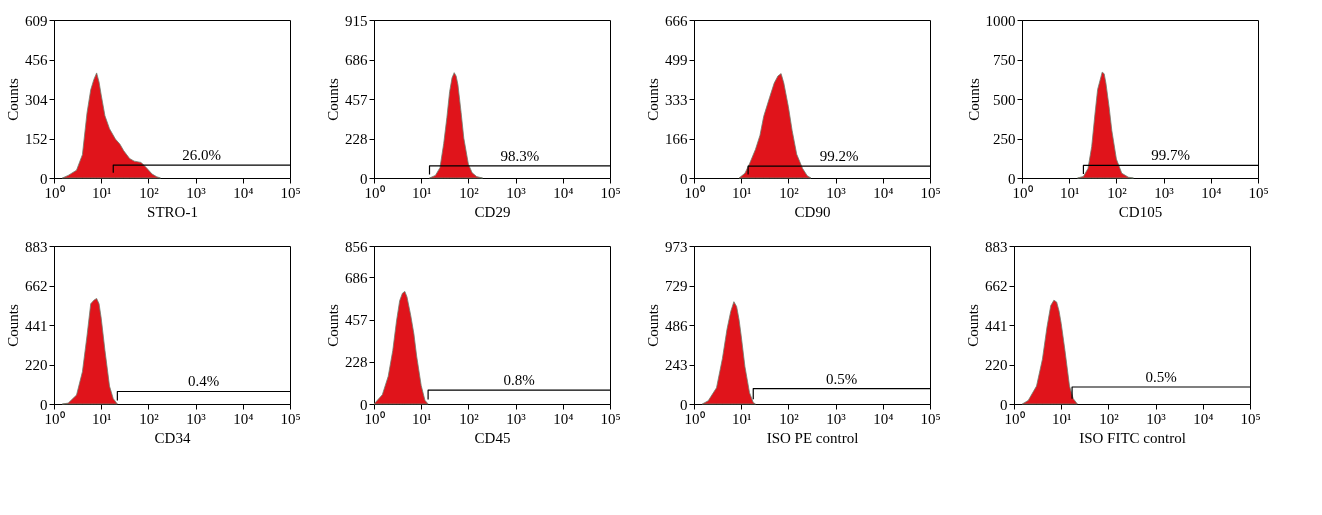  I want to click on y-tick-label: 686, so click(356, 277).